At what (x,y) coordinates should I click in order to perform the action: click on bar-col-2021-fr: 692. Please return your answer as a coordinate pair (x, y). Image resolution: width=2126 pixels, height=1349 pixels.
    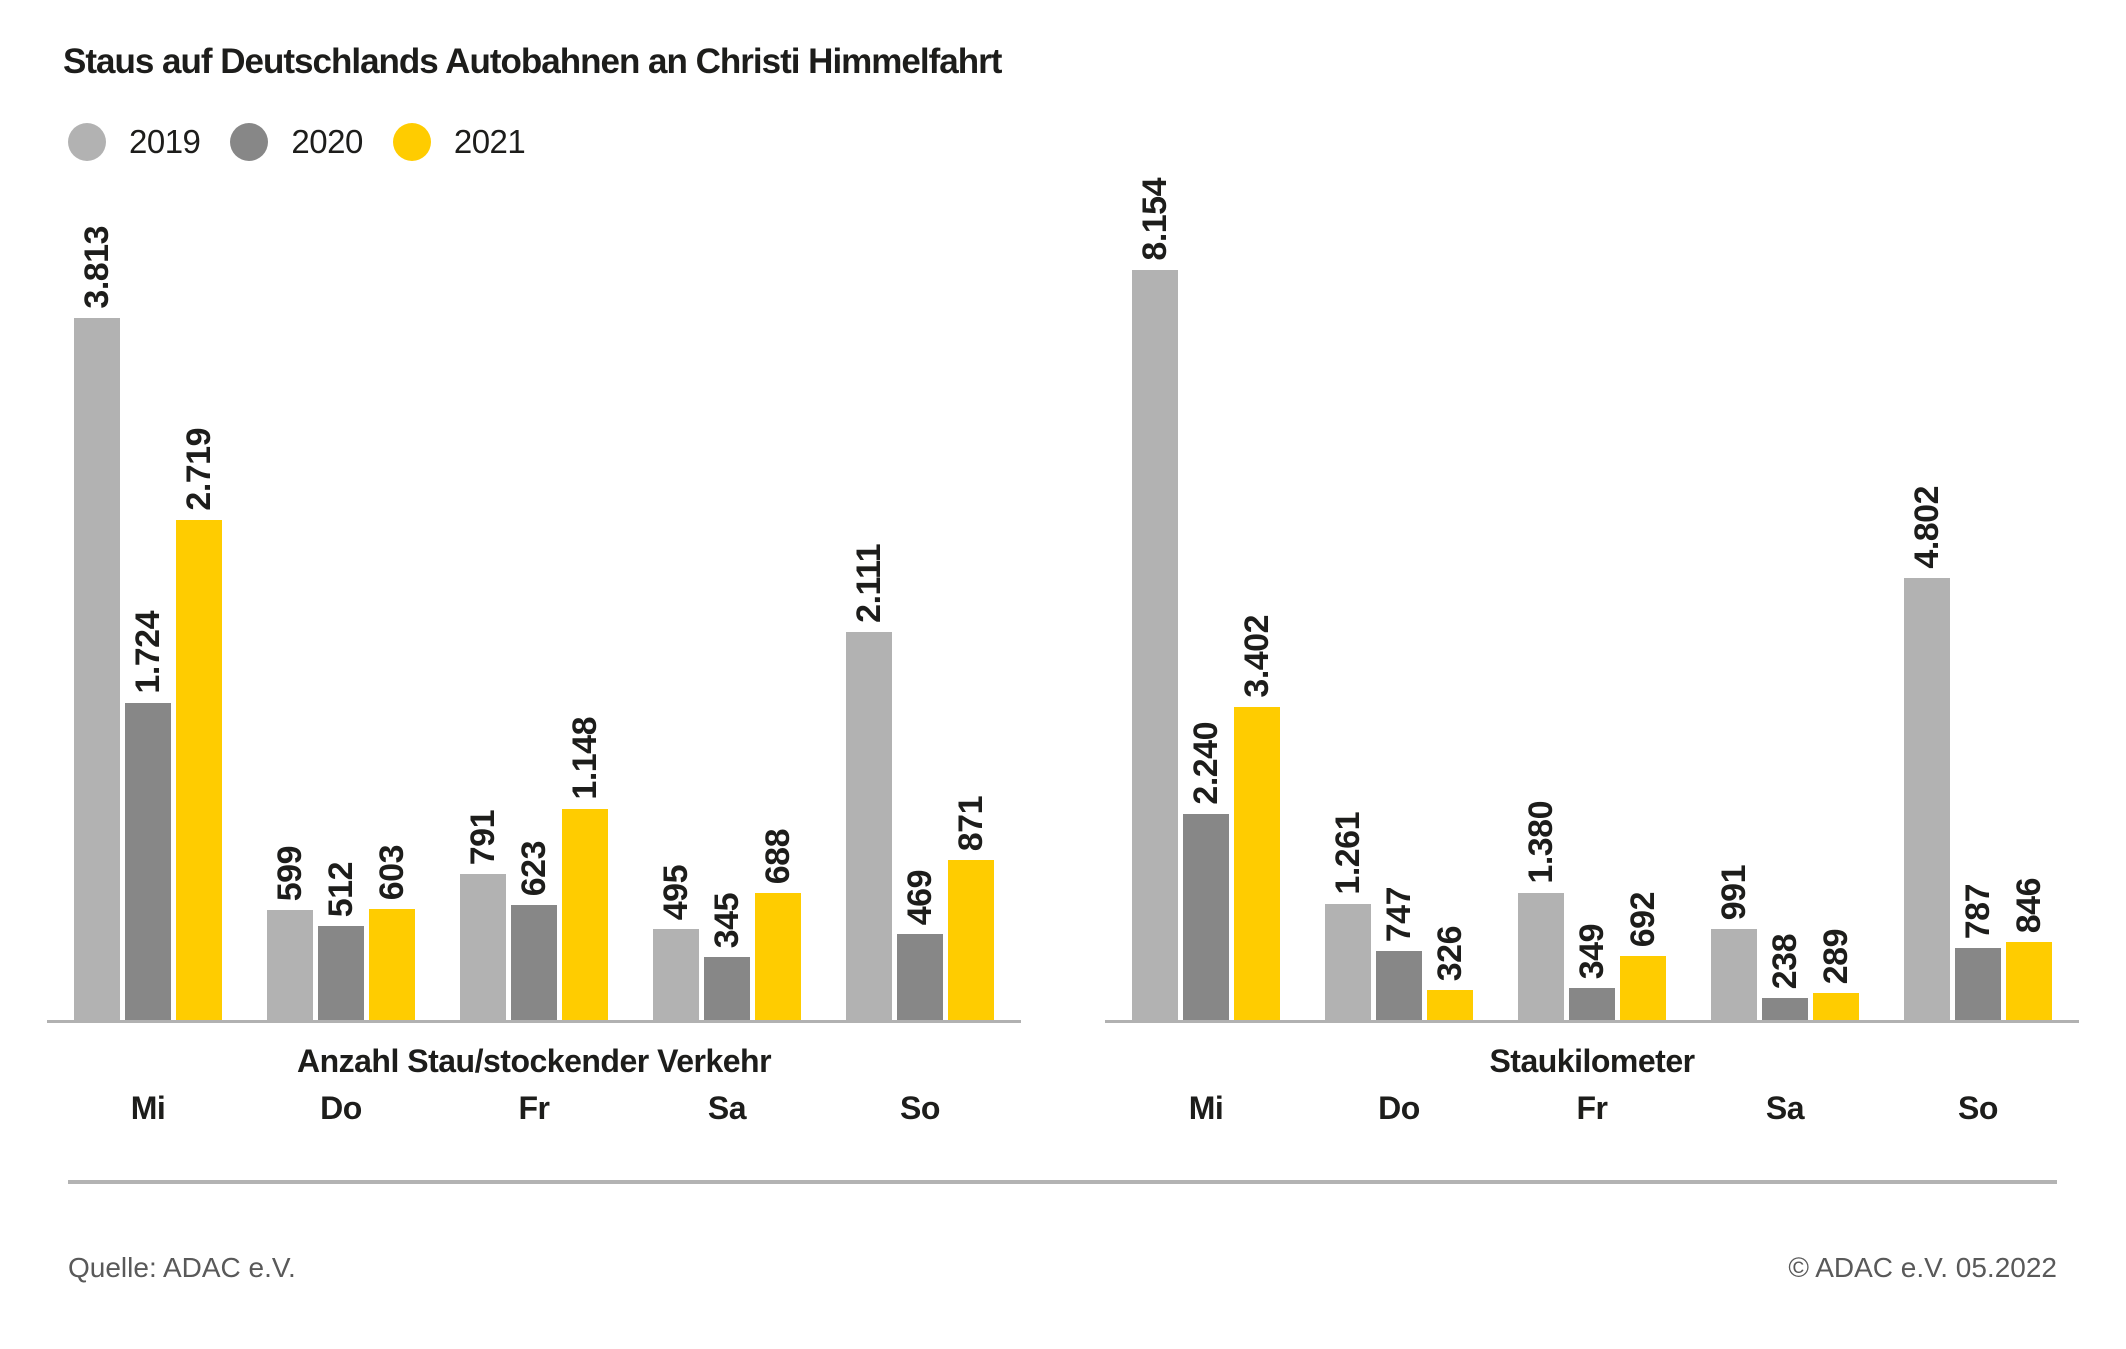
    Looking at the image, I should click on (1643, 956).